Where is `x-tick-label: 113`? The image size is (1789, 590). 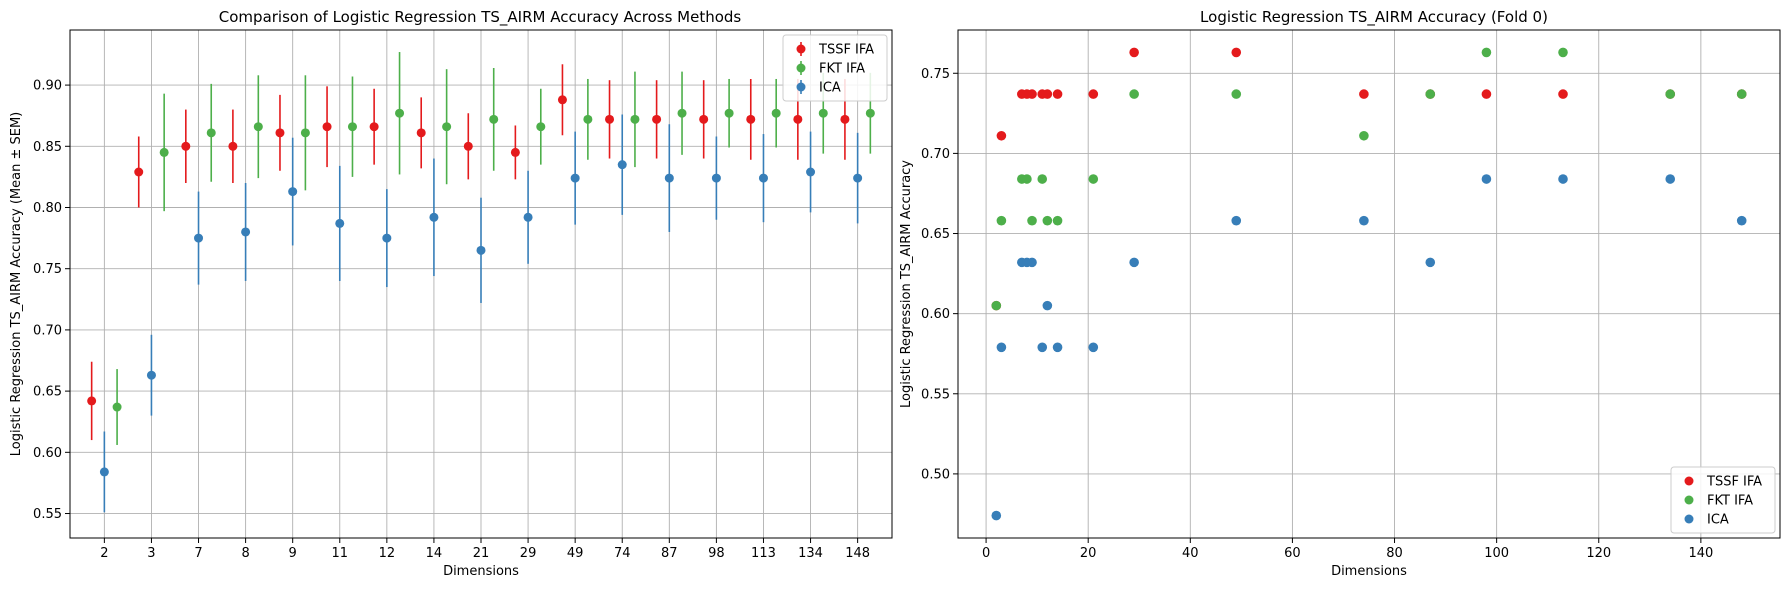
x-tick-label: 113 is located at coordinates (763, 553).